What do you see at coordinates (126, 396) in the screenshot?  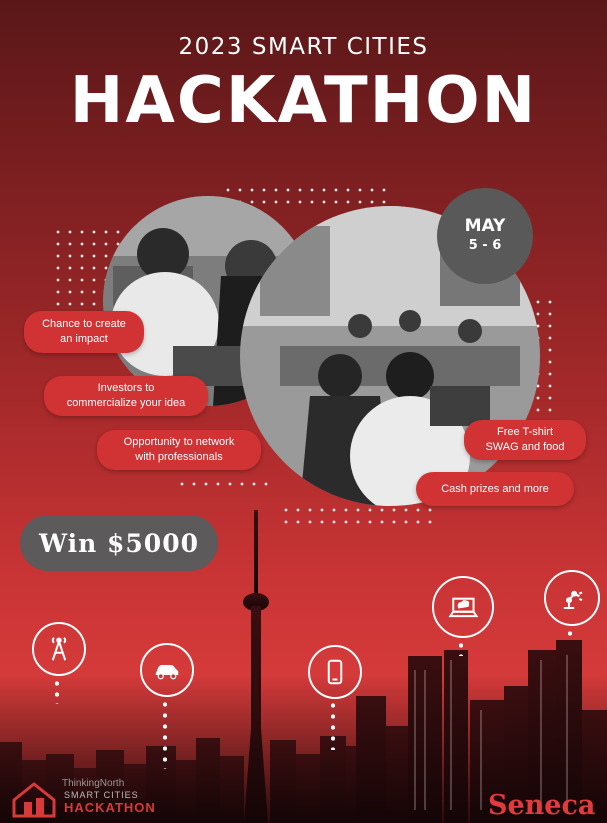 I see `benefit-investors: Investors to commercialize your idea` at bounding box center [126, 396].